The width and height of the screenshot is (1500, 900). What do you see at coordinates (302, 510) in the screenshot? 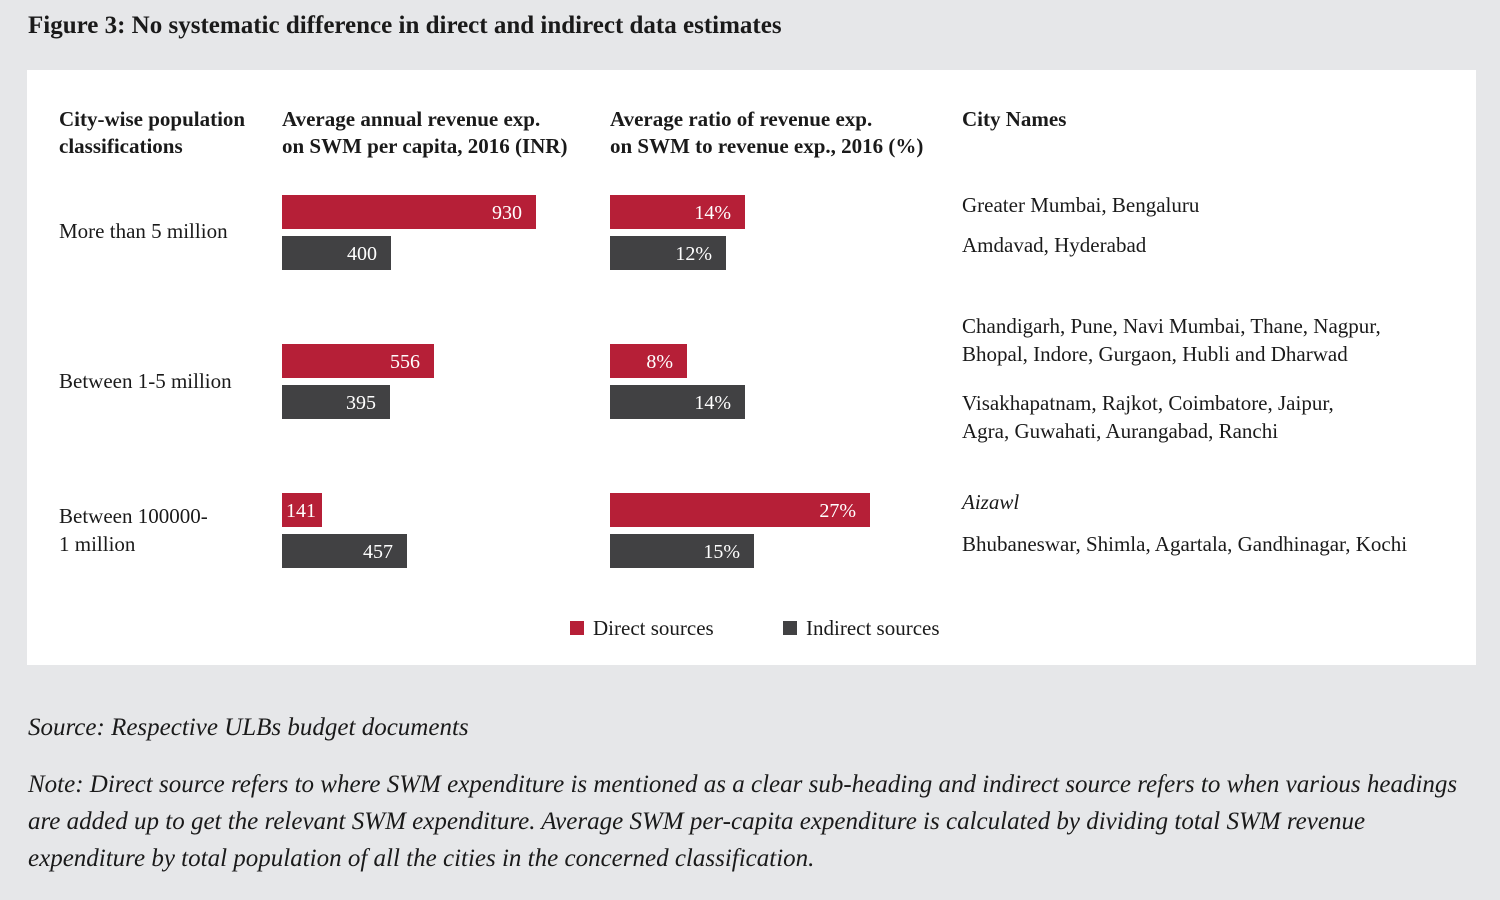
I see `bar-per-capita-direct: 141` at bounding box center [302, 510].